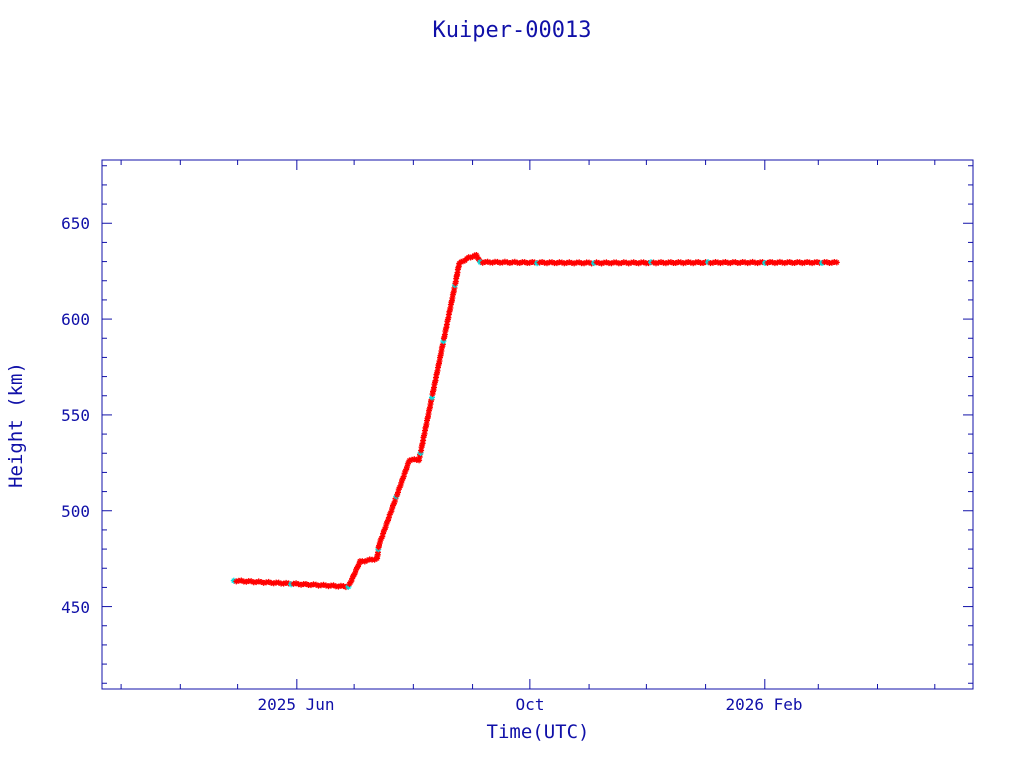  I want to click on y-tick-label: 500, so click(75, 511).